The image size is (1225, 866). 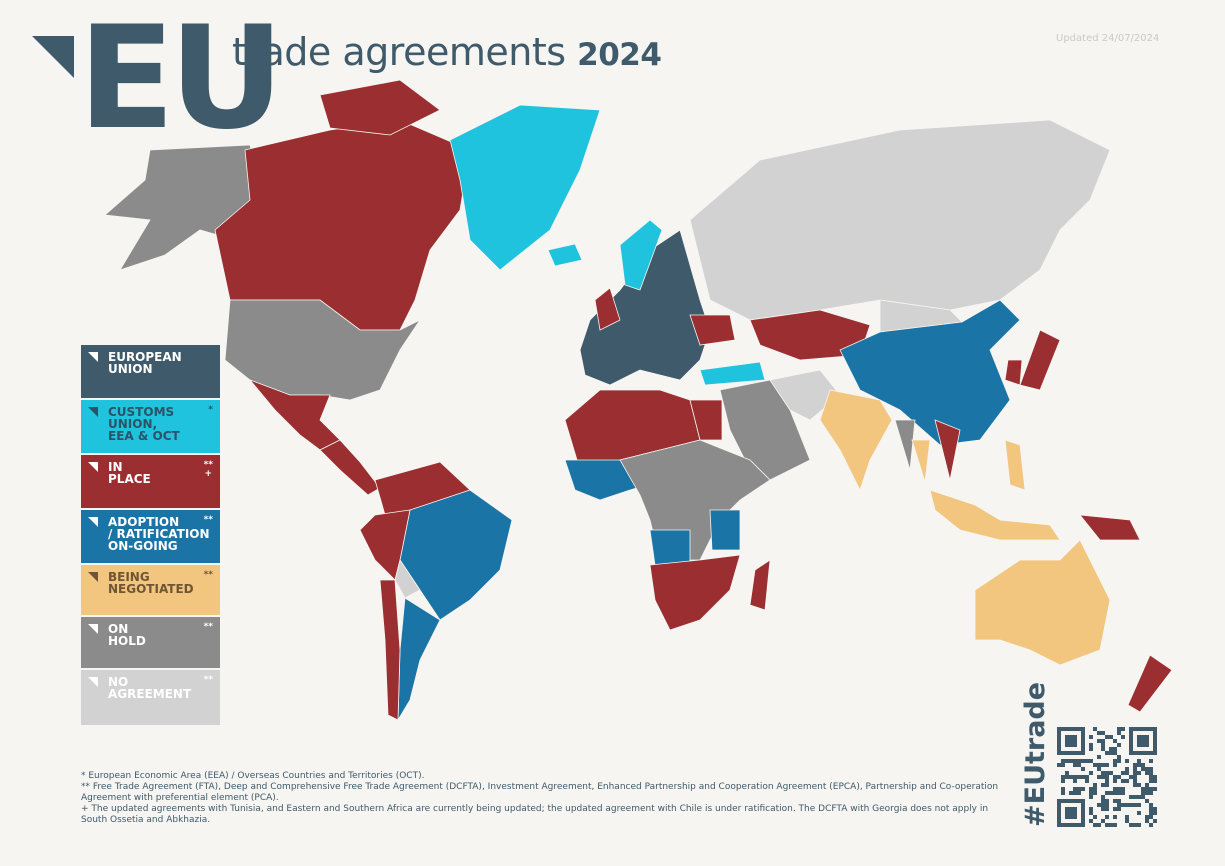 What do you see at coordinates (732, 373) in the screenshot?
I see `turkey` at bounding box center [732, 373].